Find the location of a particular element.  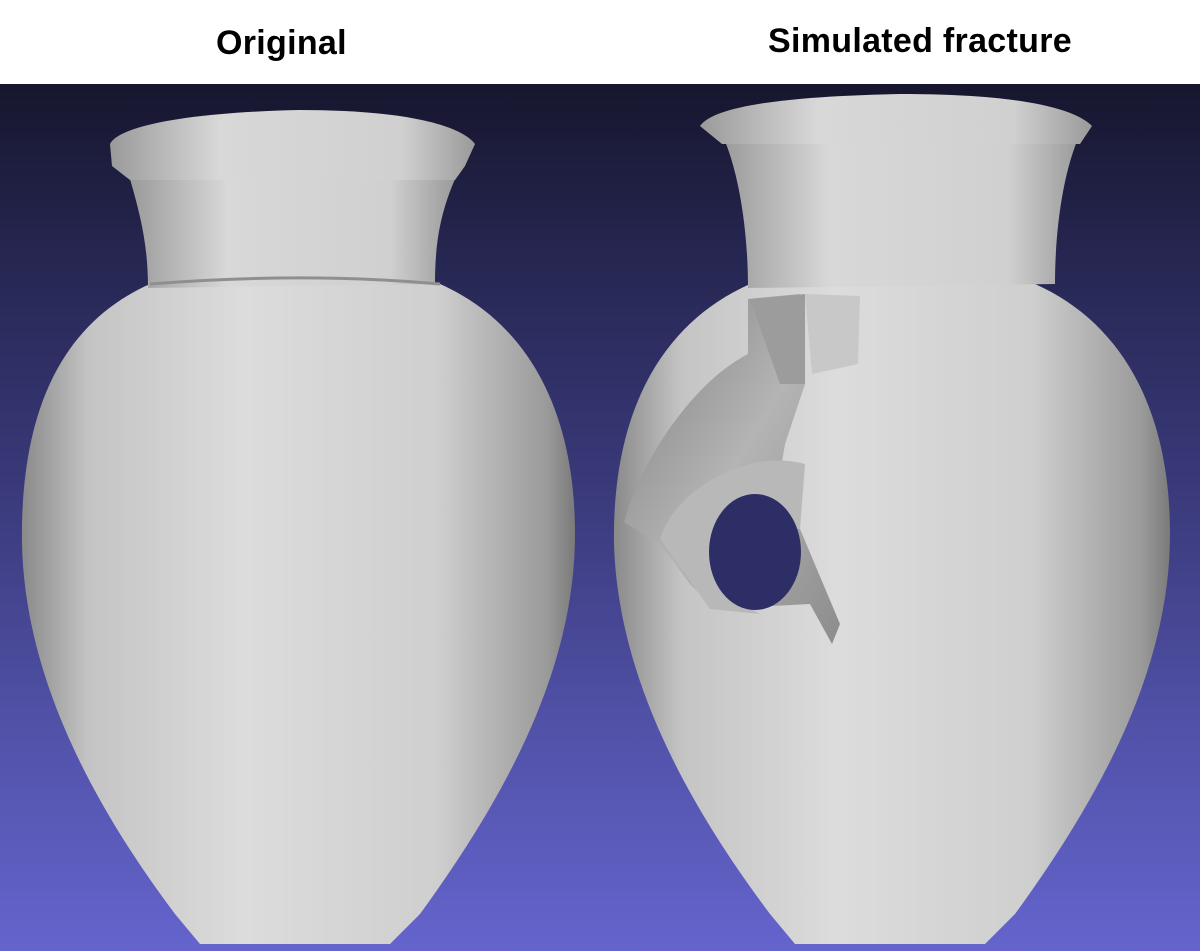

fracture-hole is located at coordinates (755, 552).